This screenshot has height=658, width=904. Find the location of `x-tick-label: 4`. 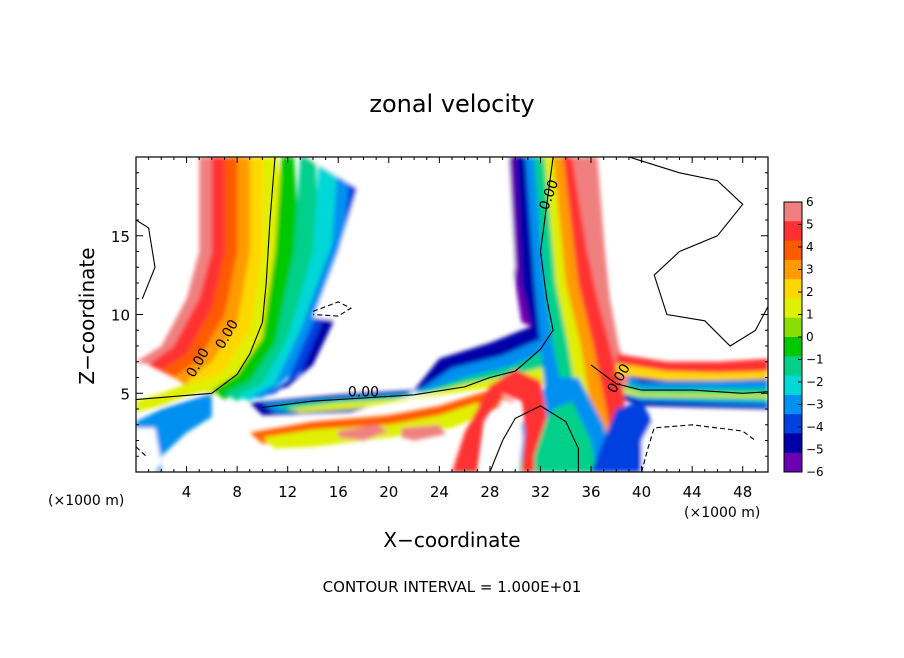

x-tick-label: 4 is located at coordinates (187, 492).